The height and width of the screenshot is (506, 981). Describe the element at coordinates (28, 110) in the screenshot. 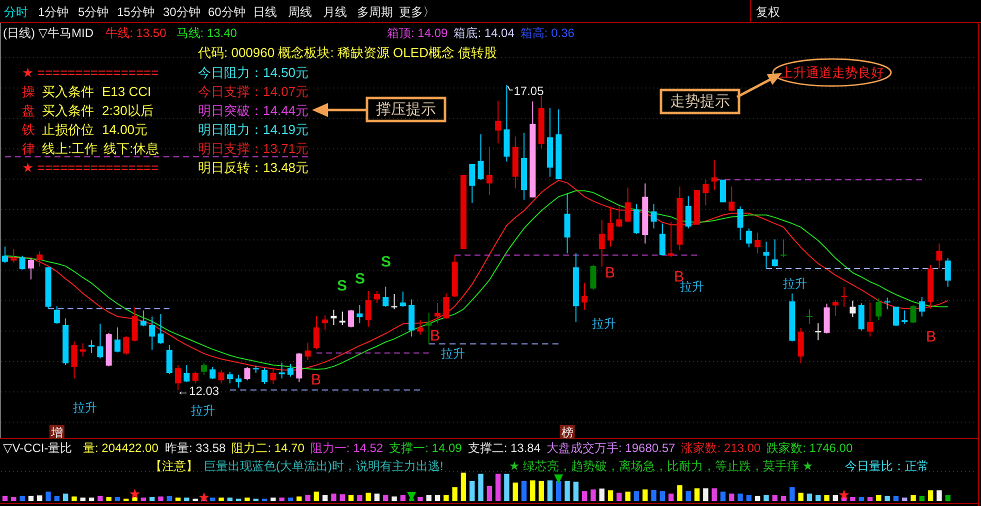

I see `annotation: 盘` at that location.